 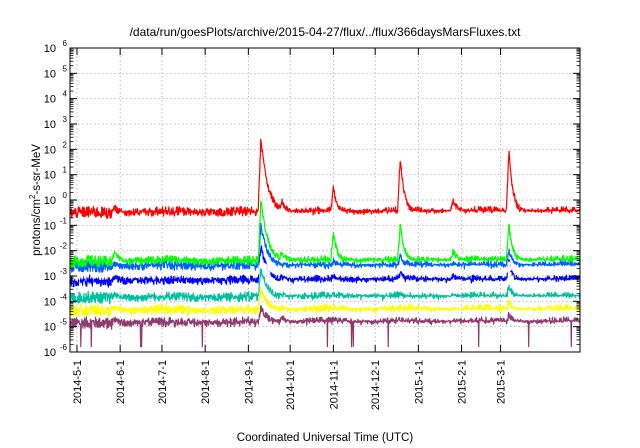 I want to click on y-tick-exponent: 5, so click(x=65, y=68).